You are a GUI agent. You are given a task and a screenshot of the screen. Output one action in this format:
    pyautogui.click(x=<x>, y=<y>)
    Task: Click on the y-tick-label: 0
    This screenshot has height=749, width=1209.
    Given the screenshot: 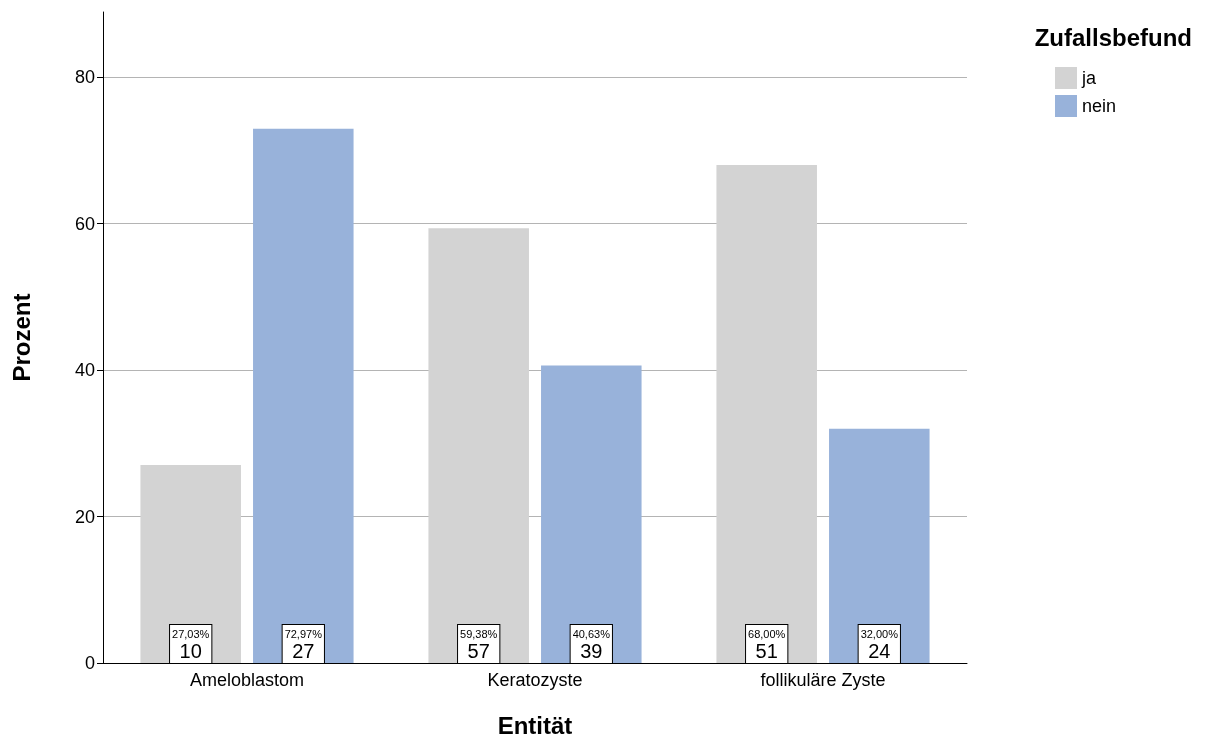 What is the action you would take?
    pyautogui.click(x=89, y=663)
    